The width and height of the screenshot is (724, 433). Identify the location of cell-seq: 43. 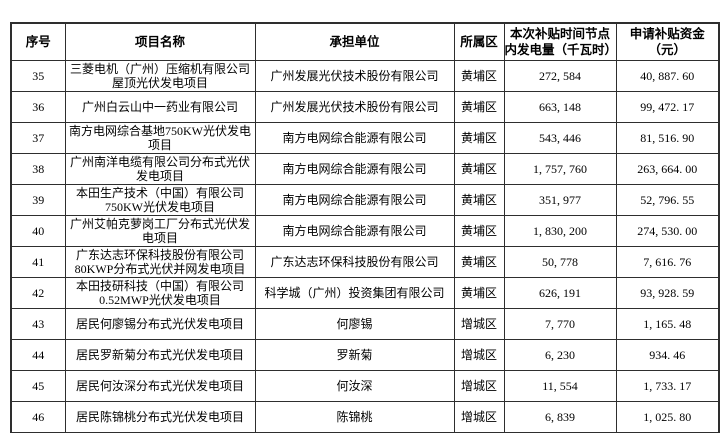
(38, 324).